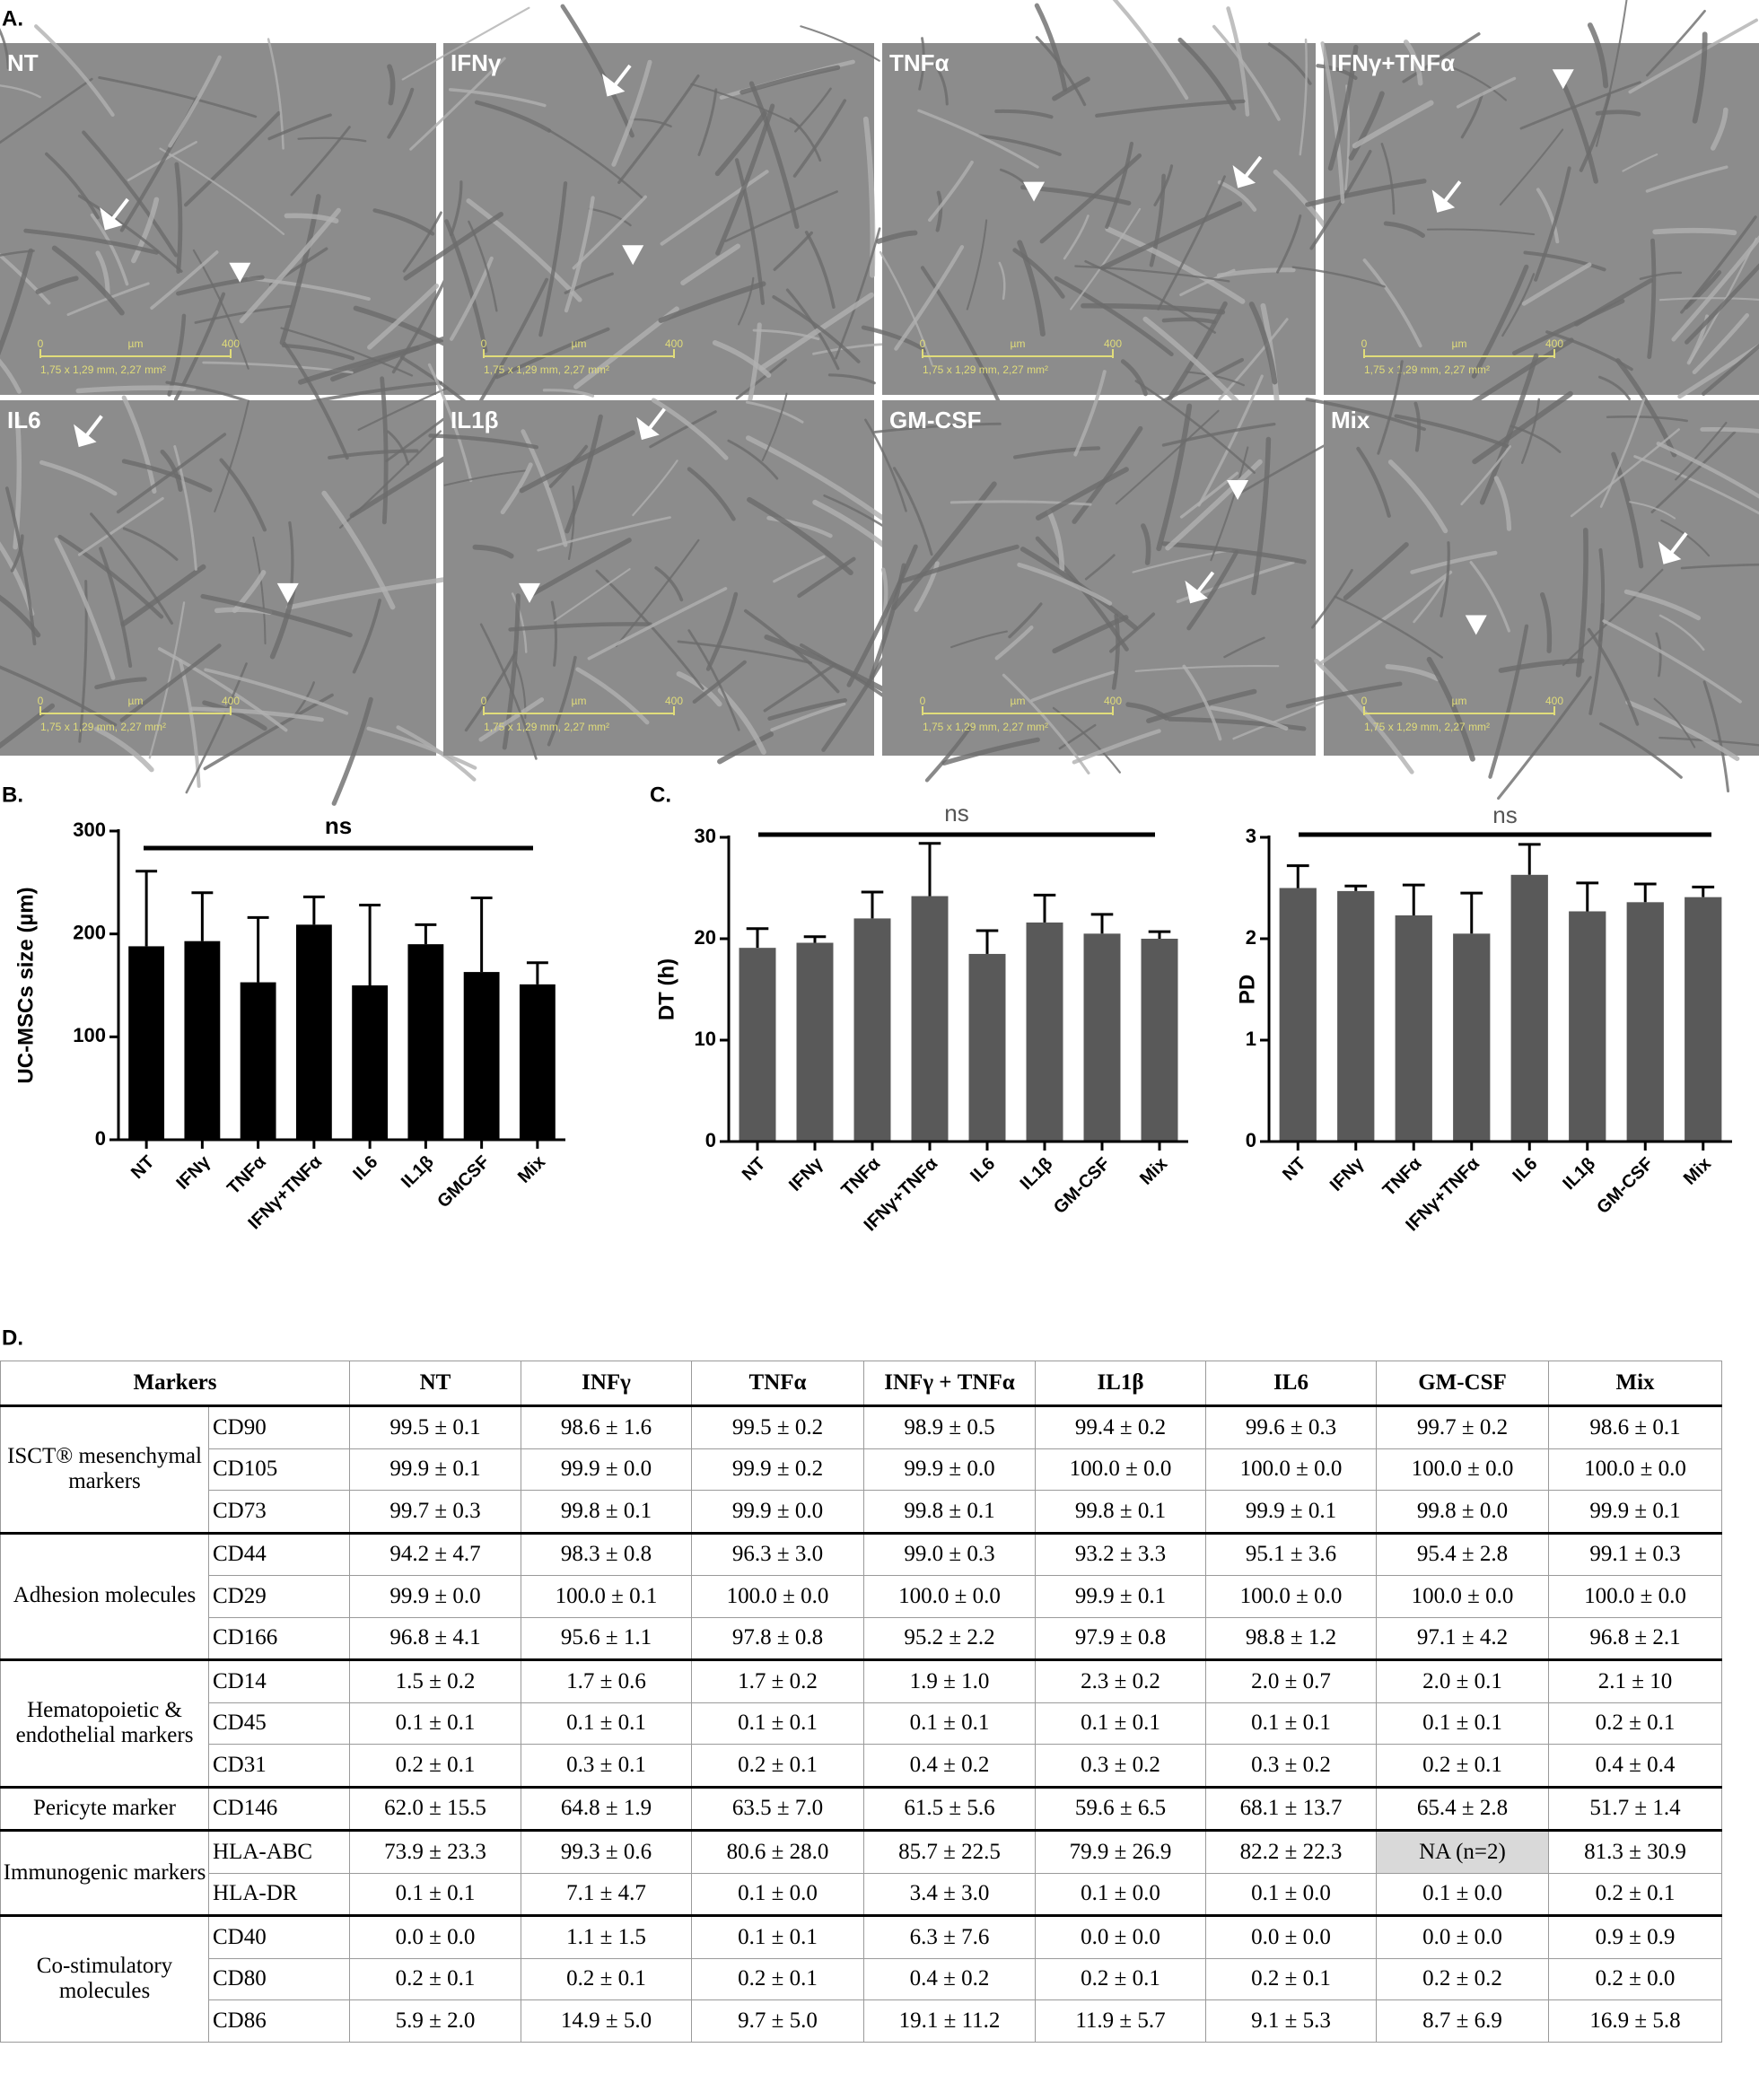 Image resolution: width=1759 pixels, height=2100 pixels. Describe the element at coordinates (949, 1766) in the screenshot. I see `value-cell: 0.4 ± 0.2` at that location.